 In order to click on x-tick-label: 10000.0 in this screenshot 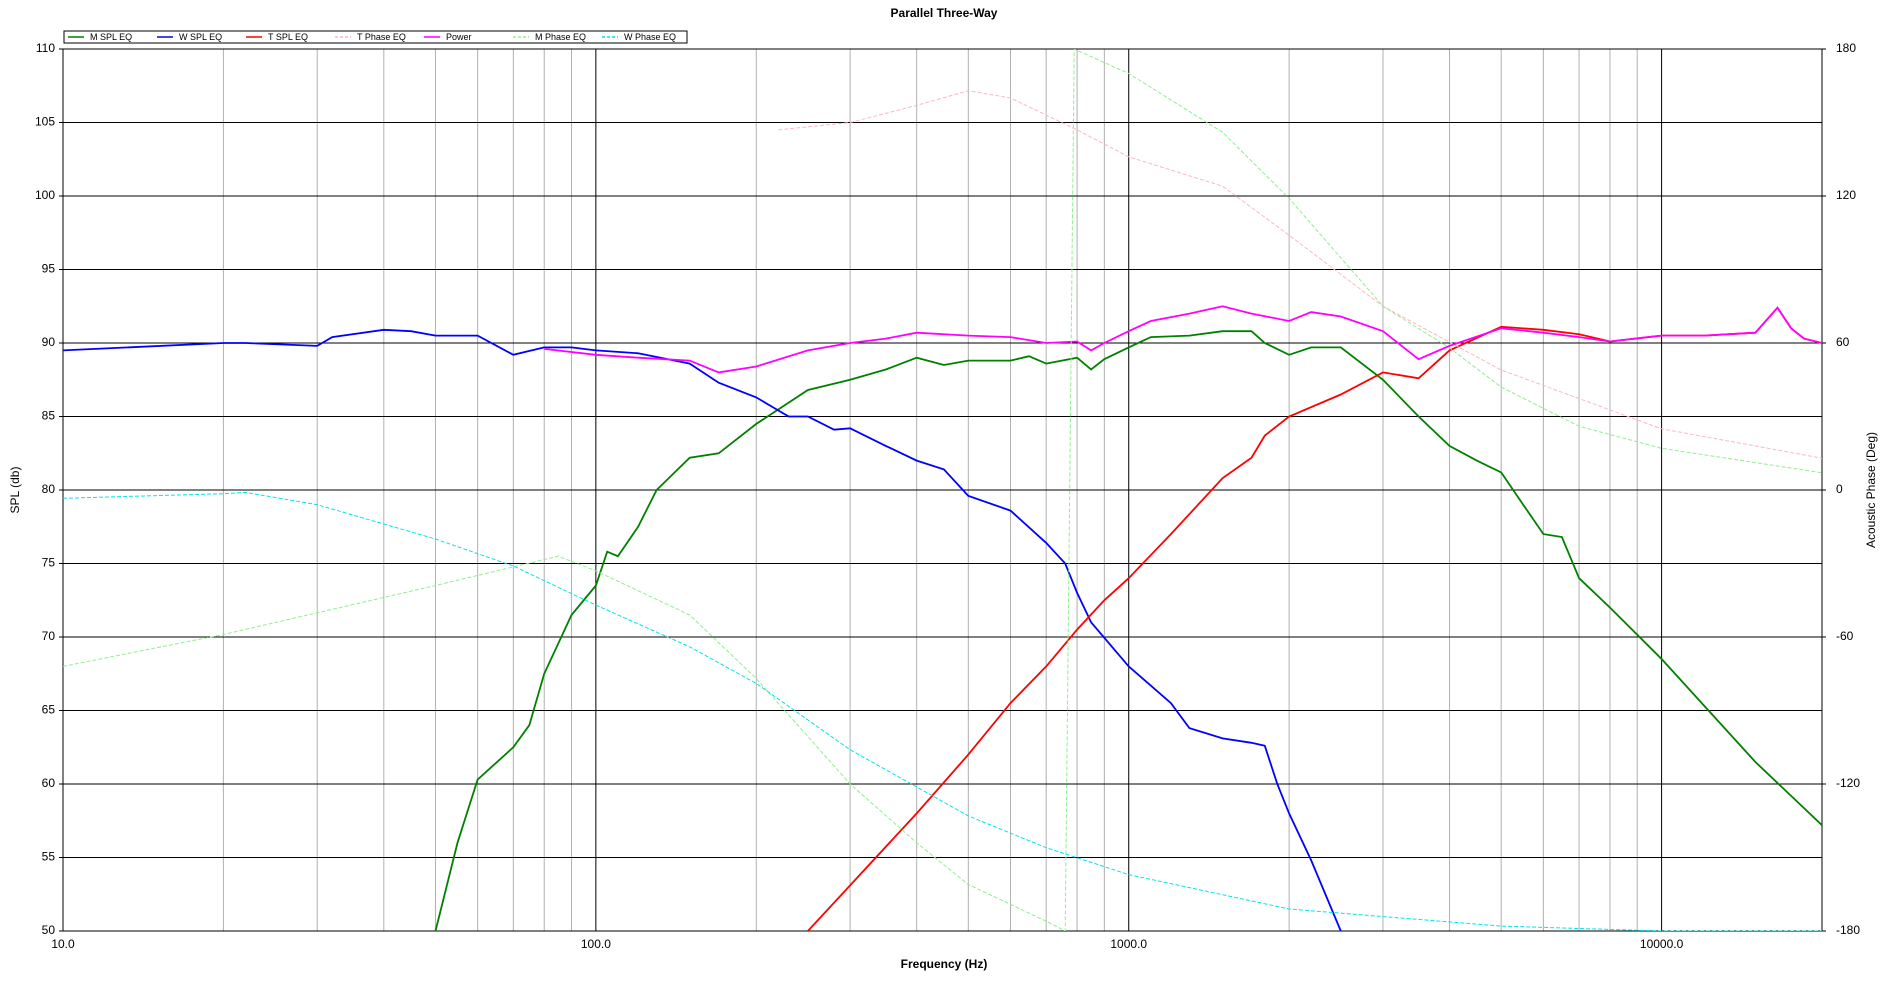, I will do `click(1662, 944)`.